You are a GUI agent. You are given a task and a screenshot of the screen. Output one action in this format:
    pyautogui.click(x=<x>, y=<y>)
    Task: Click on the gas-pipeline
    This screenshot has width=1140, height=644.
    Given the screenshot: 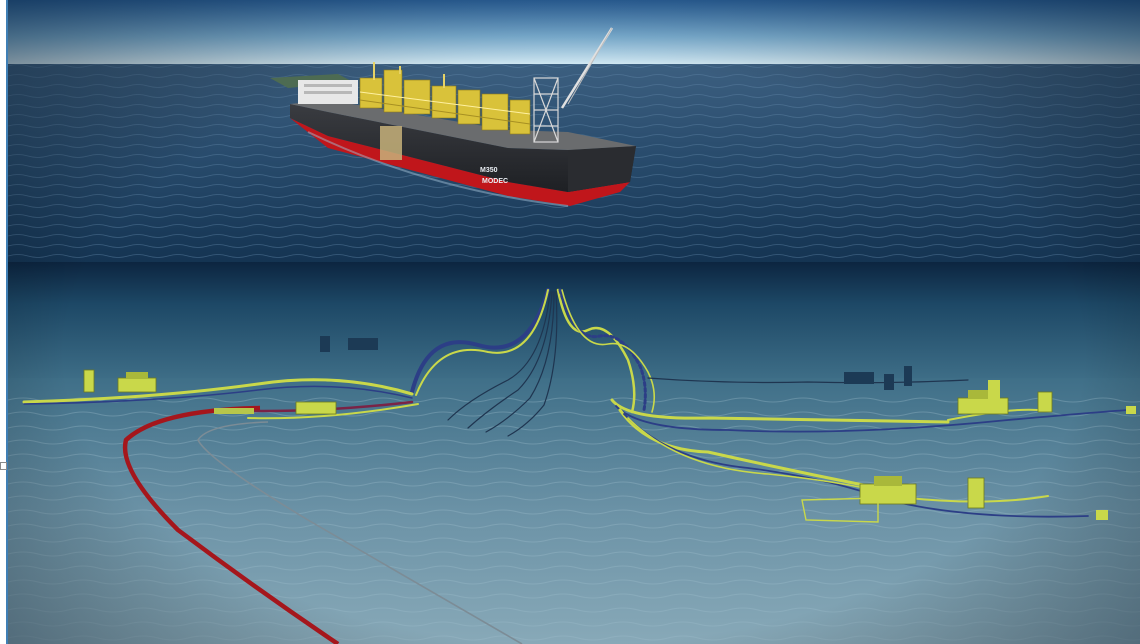 What is the action you would take?
    pyautogui.click(x=360, y=532)
    